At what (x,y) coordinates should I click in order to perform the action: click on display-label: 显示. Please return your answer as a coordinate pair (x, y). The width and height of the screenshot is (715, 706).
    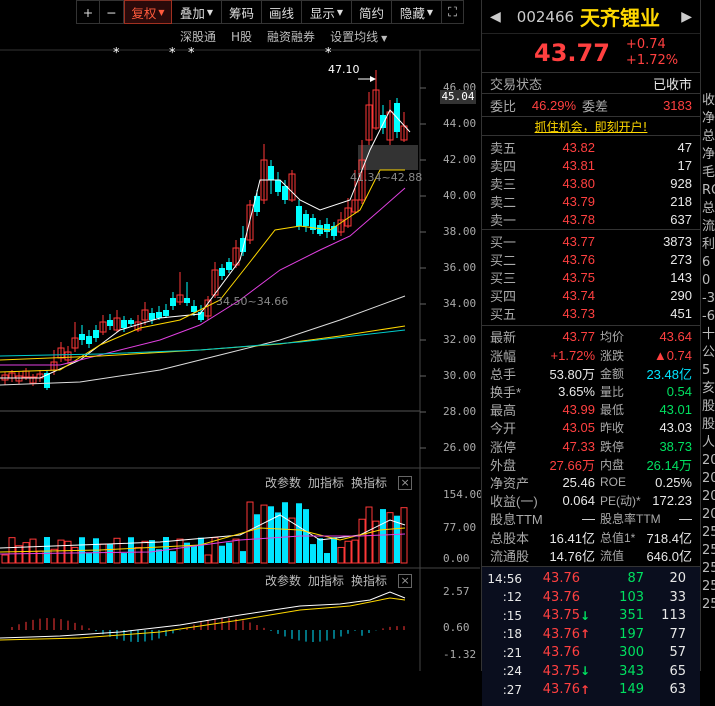
    Looking at the image, I should click on (322, 13).